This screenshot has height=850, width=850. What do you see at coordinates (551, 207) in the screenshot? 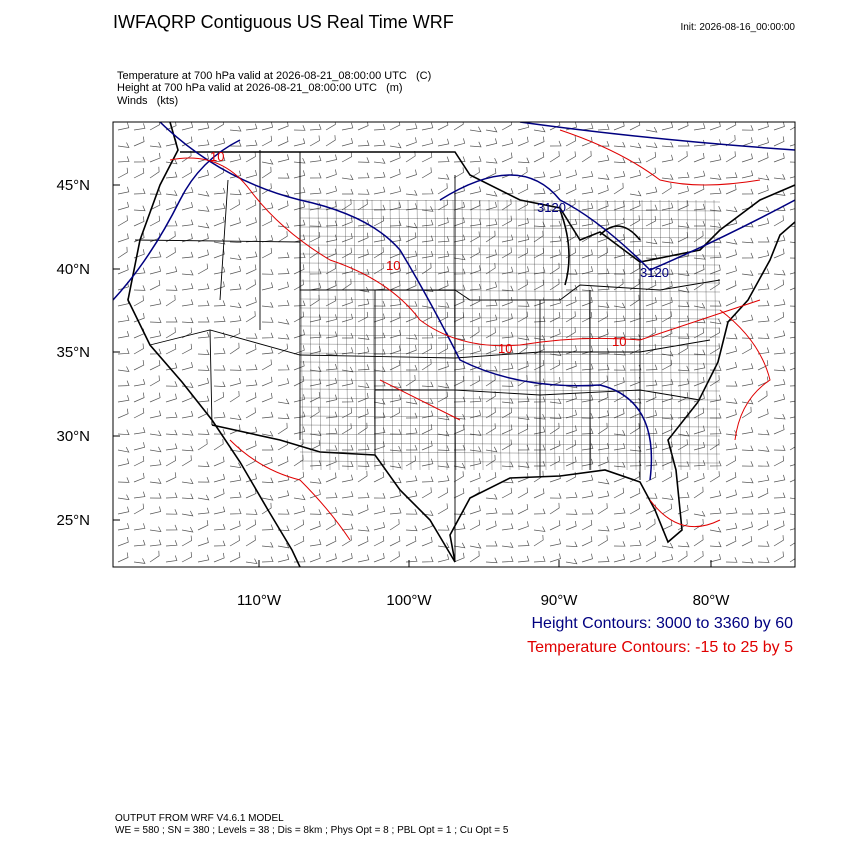
I see `contour-label: 3120` at bounding box center [551, 207].